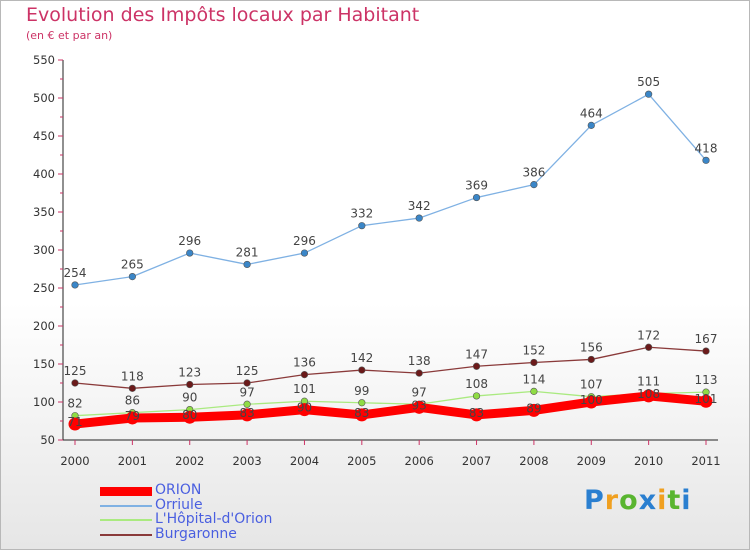 This screenshot has height=550, width=750. Describe the element at coordinates (74, 461) in the screenshot. I see `x-tick-label: 2000` at that location.